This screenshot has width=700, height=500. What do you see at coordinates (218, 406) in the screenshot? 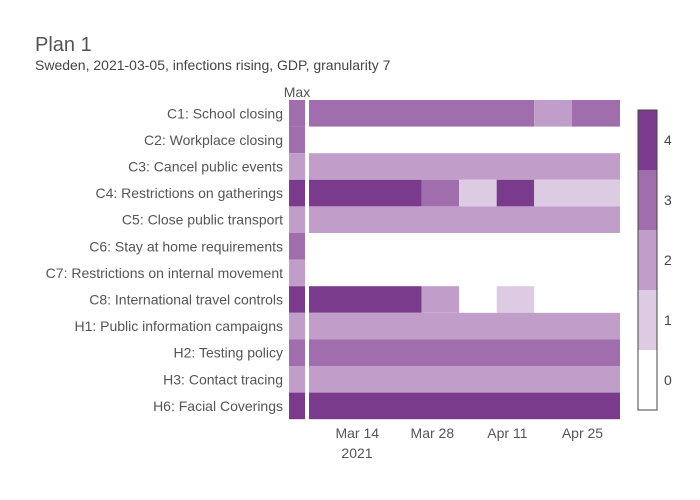
I see `row-label: H6: Facial Coverings` at bounding box center [218, 406].